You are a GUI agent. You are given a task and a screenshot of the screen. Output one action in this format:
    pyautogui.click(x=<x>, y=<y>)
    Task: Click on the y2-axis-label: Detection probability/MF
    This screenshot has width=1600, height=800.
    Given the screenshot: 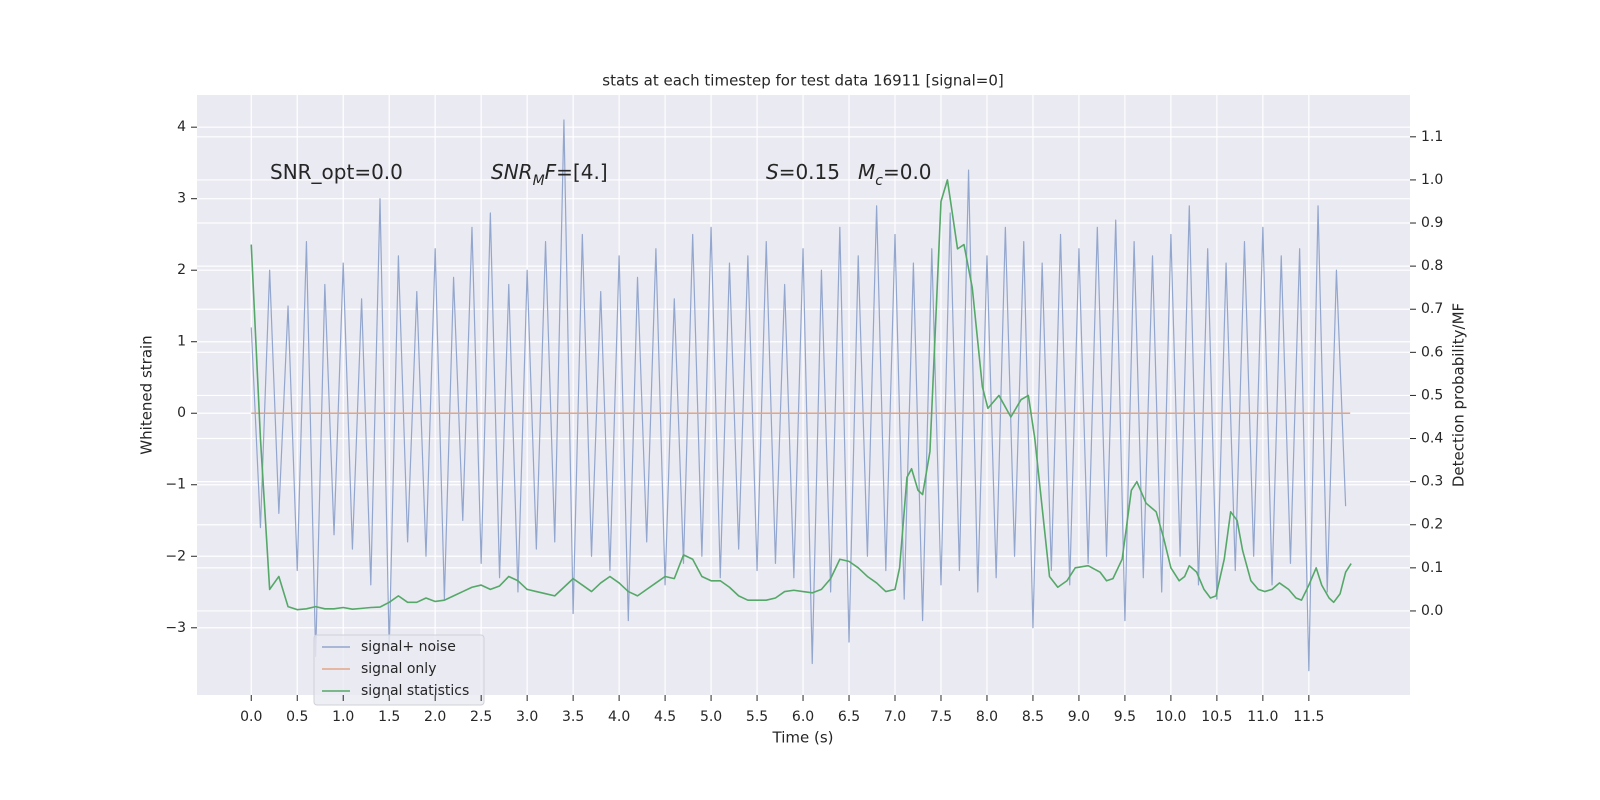 What is the action you would take?
    pyautogui.click(x=1459, y=395)
    